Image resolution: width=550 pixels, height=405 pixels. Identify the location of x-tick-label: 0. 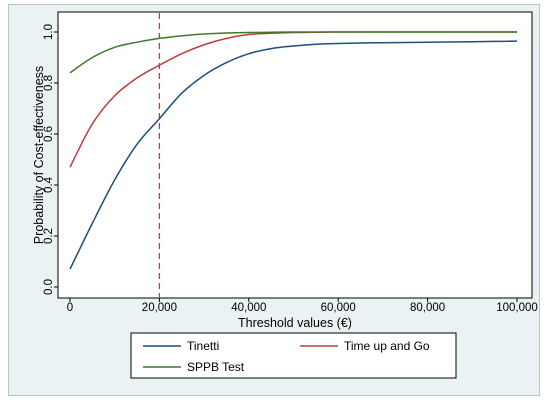
(70, 308).